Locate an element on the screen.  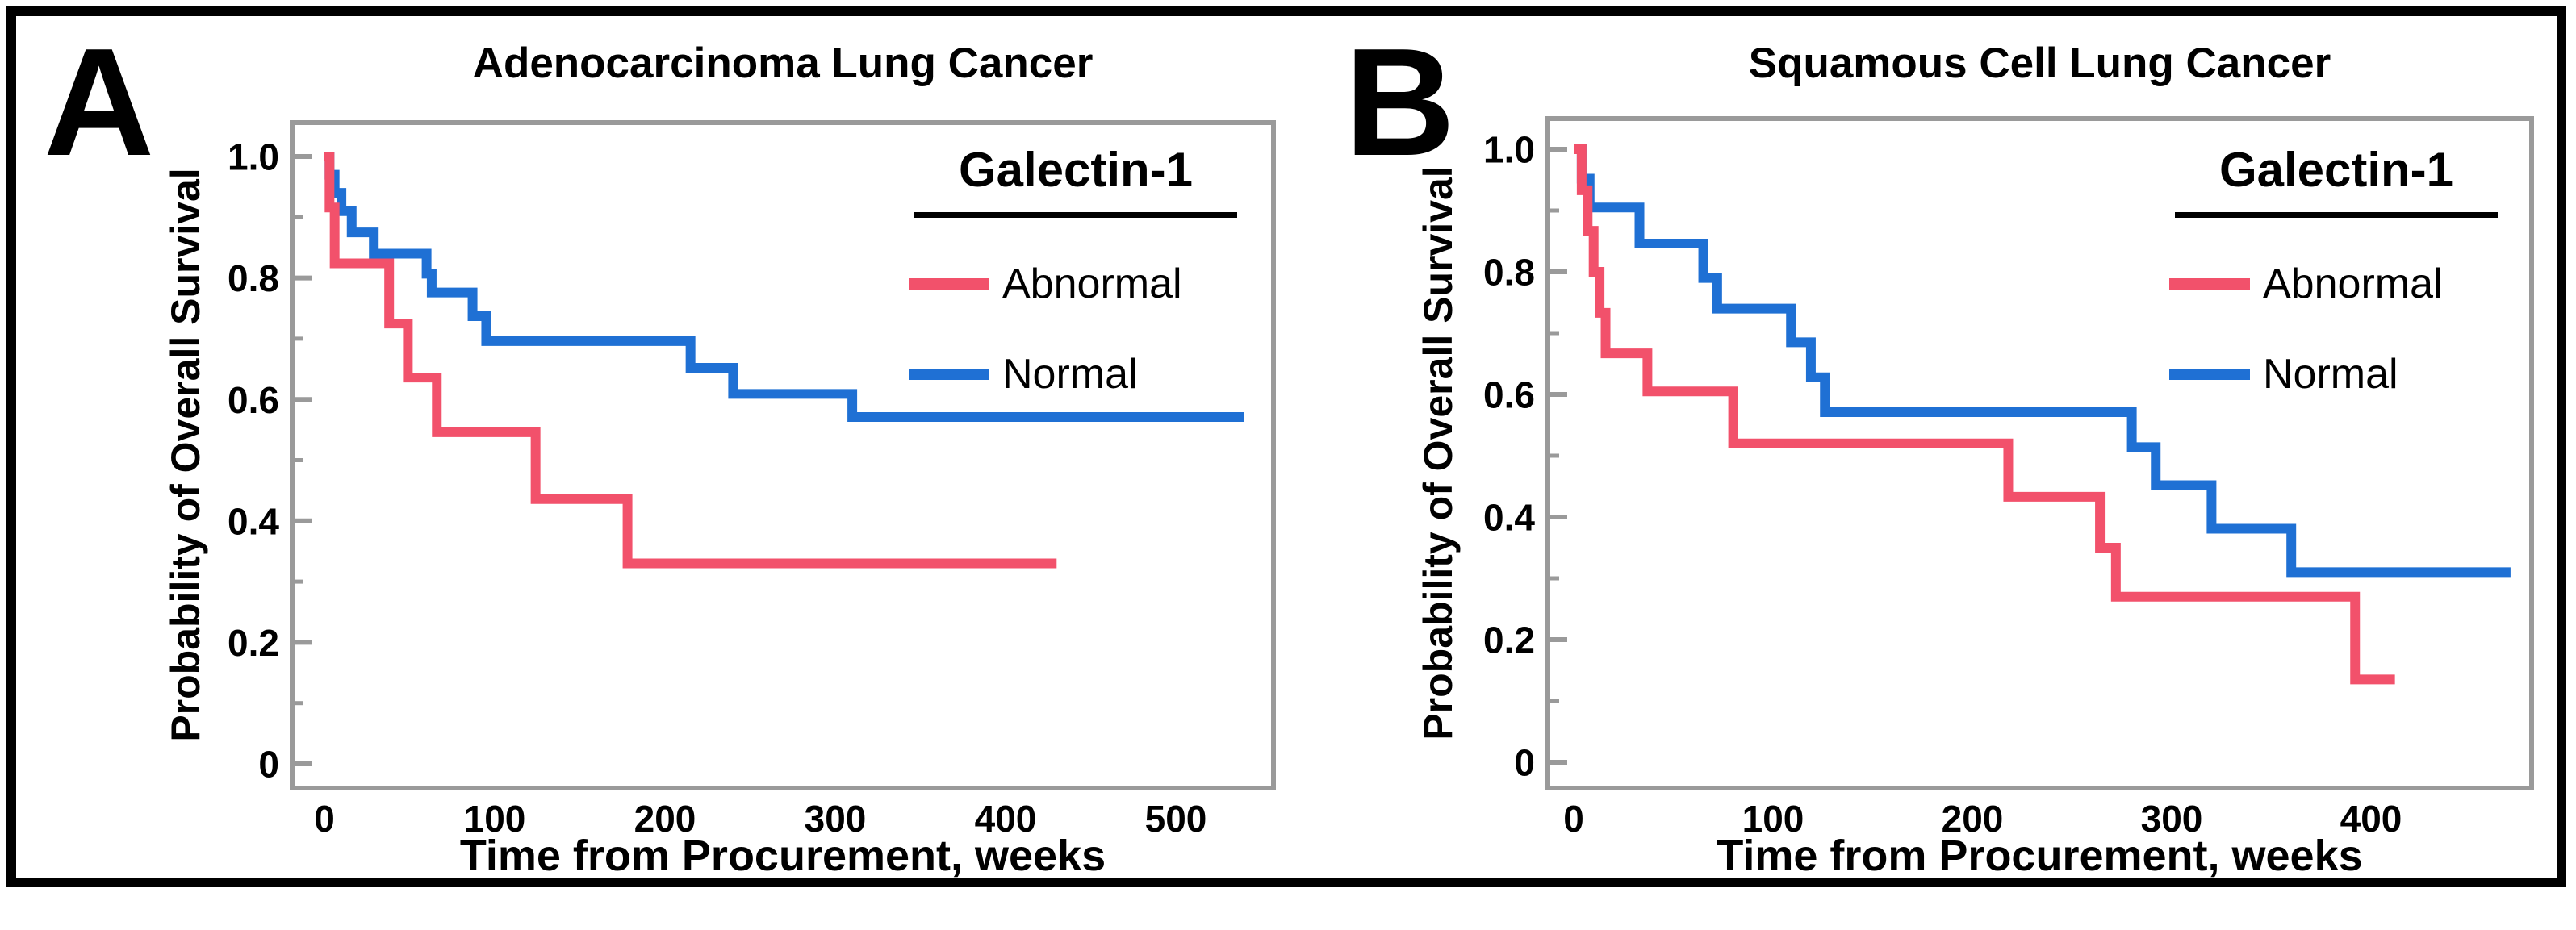
panel-a-legend: Galectin-1 Abnormal Normal is located at coordinates (1075, 270).